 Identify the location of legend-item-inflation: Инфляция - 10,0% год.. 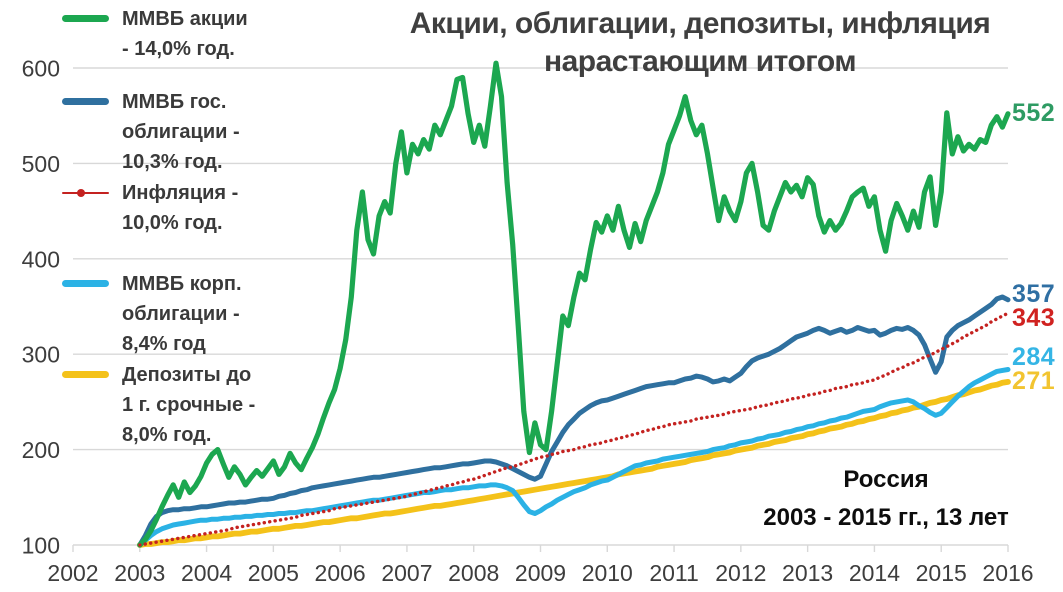
(150, 208).